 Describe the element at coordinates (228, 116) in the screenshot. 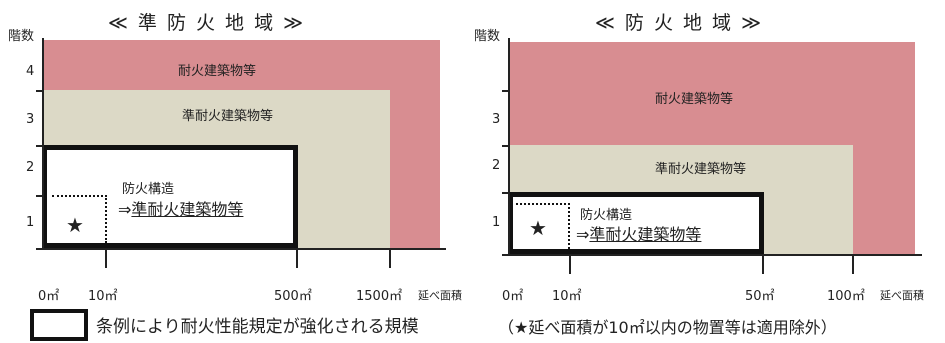

I see `left-quasi-label: 準耐火建築物等` at that location.